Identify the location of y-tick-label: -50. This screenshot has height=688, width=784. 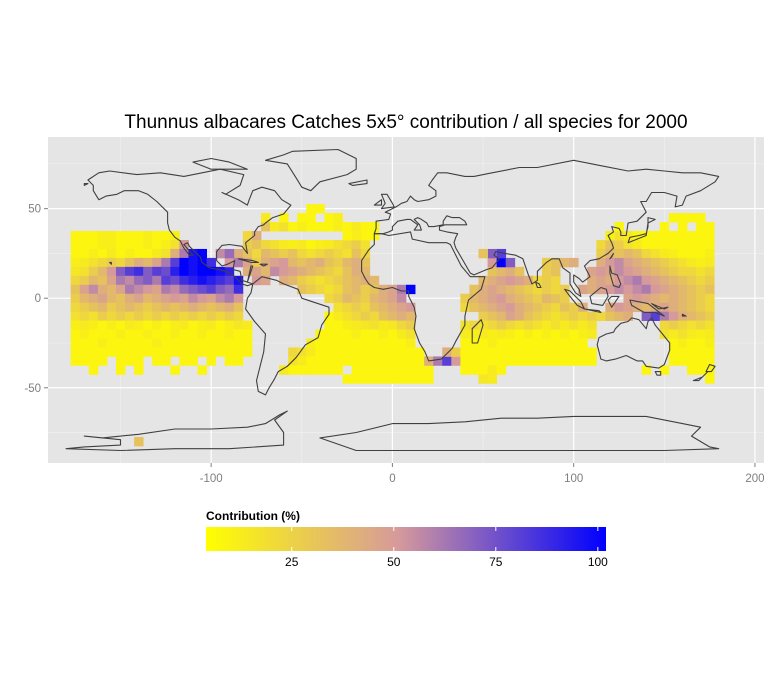
(32, 389).